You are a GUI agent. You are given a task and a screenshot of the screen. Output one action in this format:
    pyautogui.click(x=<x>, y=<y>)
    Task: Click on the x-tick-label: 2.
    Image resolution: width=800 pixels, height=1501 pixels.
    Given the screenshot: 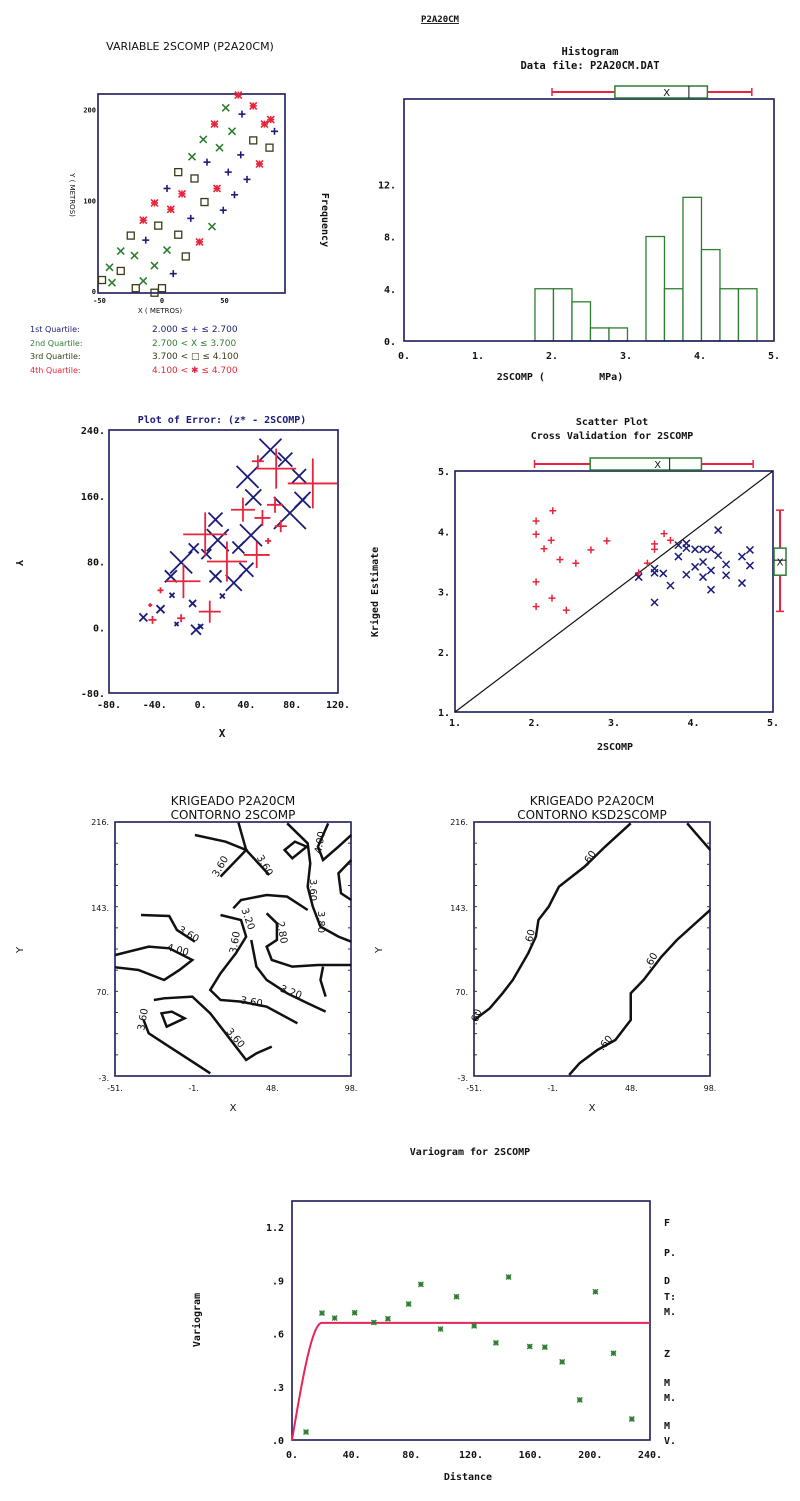 What is the action you would take?
    pyautogui.click(x=534, y=723)
    